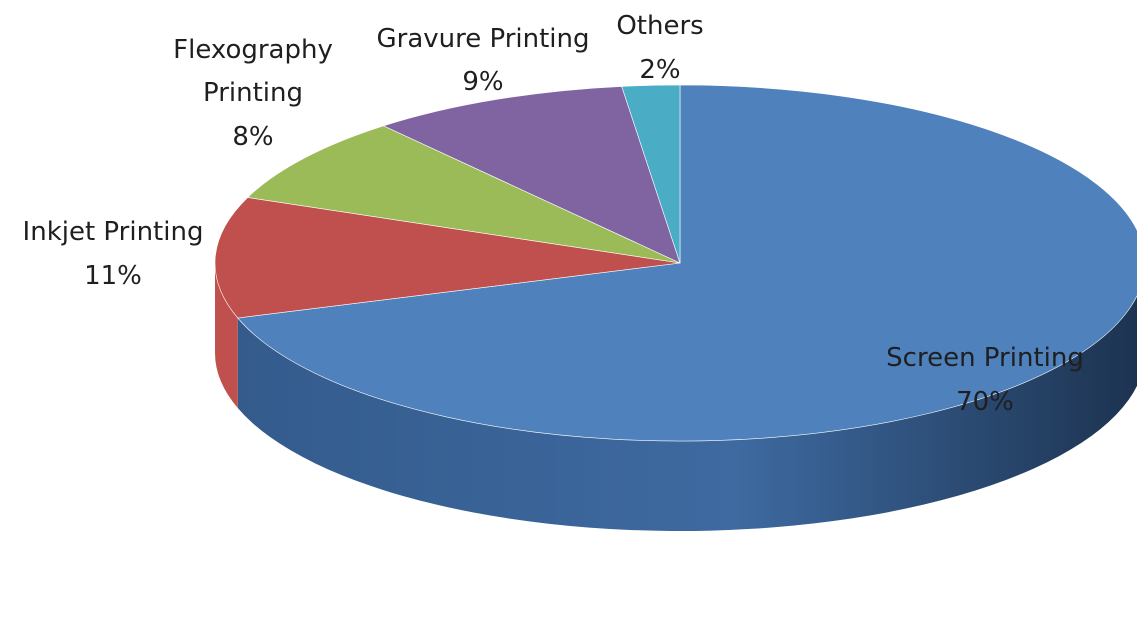  What do you see at coordinates (659, 70) in the screenshot?
I see `label-others-value: 2%` at bounding box center [659, 70].